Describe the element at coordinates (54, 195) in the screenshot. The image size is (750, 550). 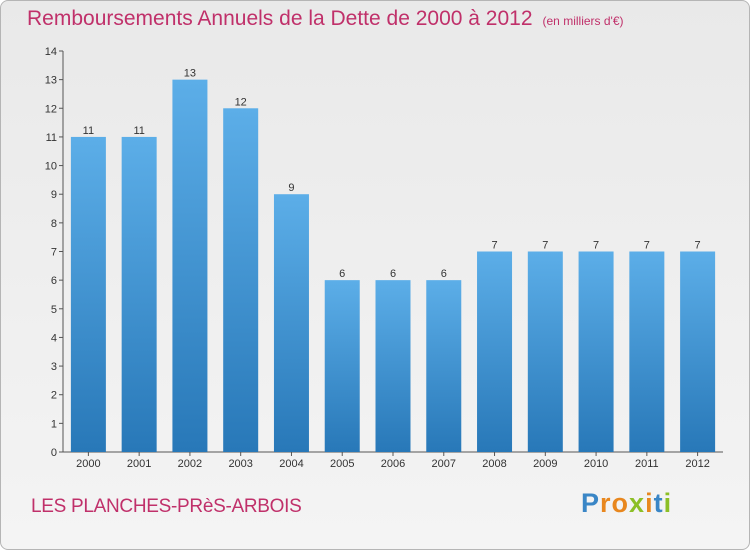
I see `y-tick-label: 9` at that location.